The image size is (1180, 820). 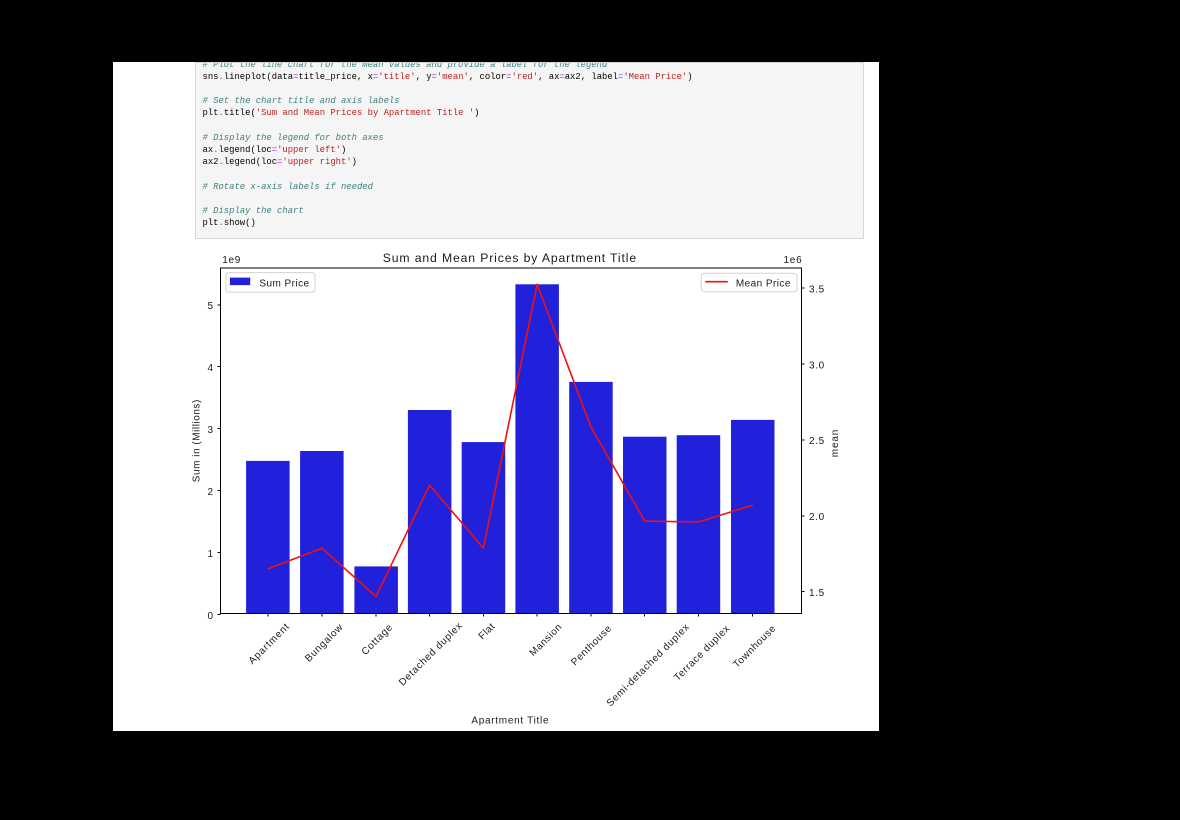 I want to click on svg-text: 5, so click(x=210, y=306).